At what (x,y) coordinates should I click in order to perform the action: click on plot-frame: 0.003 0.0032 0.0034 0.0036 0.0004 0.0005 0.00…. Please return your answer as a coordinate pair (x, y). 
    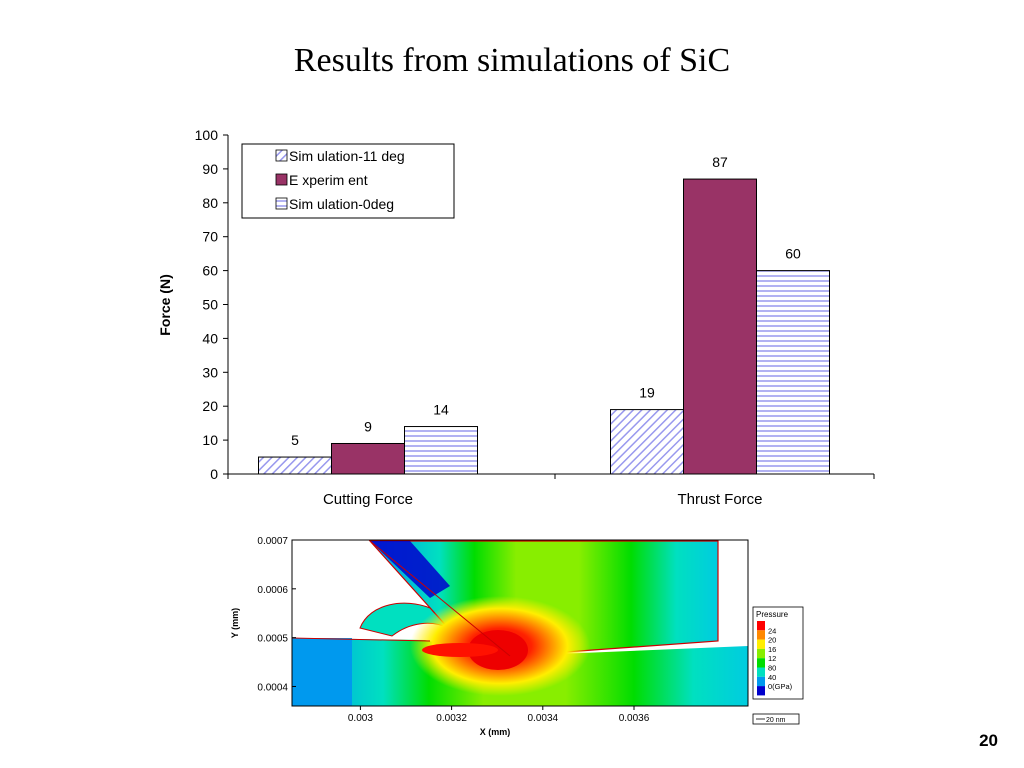
    Looking at the image, I should click on (503, 630).